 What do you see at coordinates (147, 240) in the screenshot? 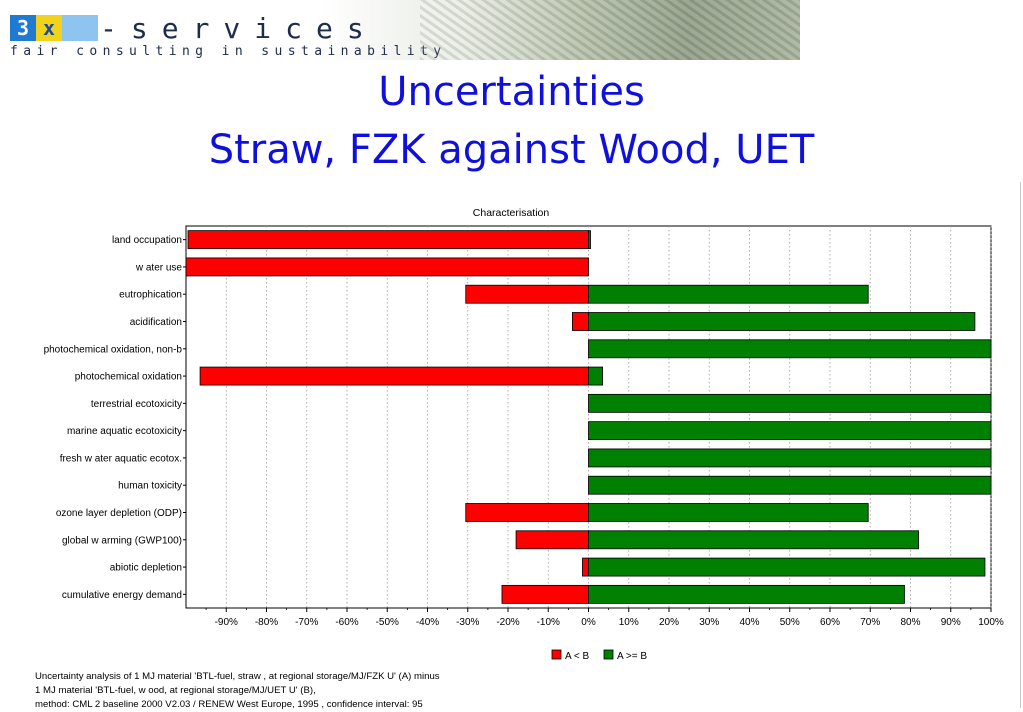
I see `category-label: land occupation` at bounding box center [147, 240].